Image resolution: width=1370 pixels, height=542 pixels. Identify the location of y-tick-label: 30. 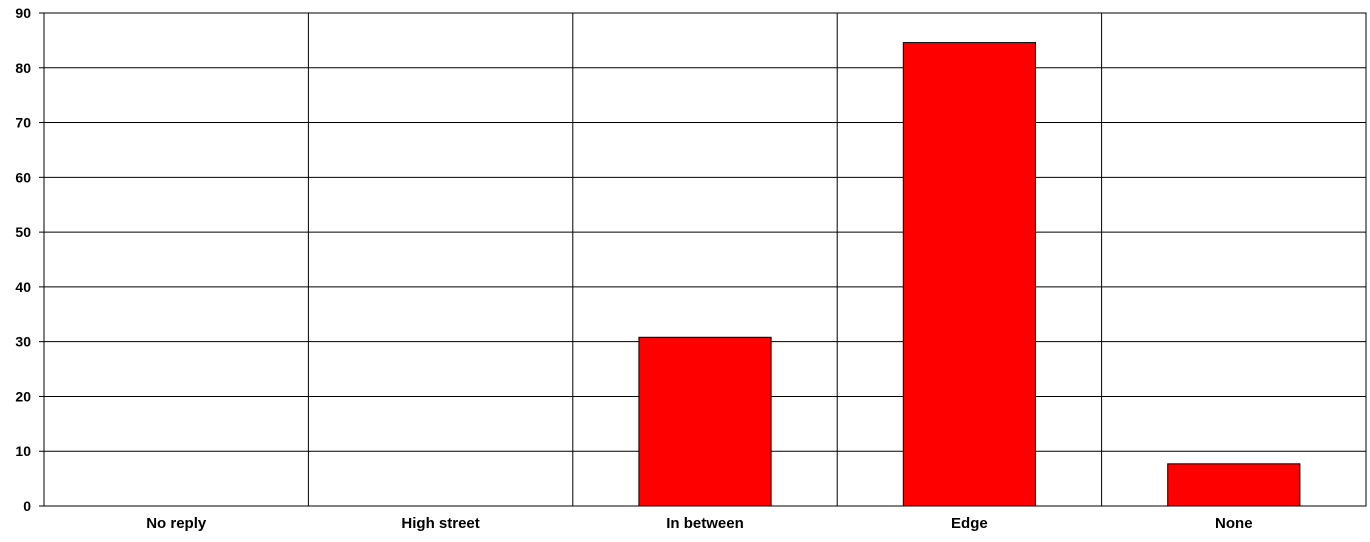
(23, 342).